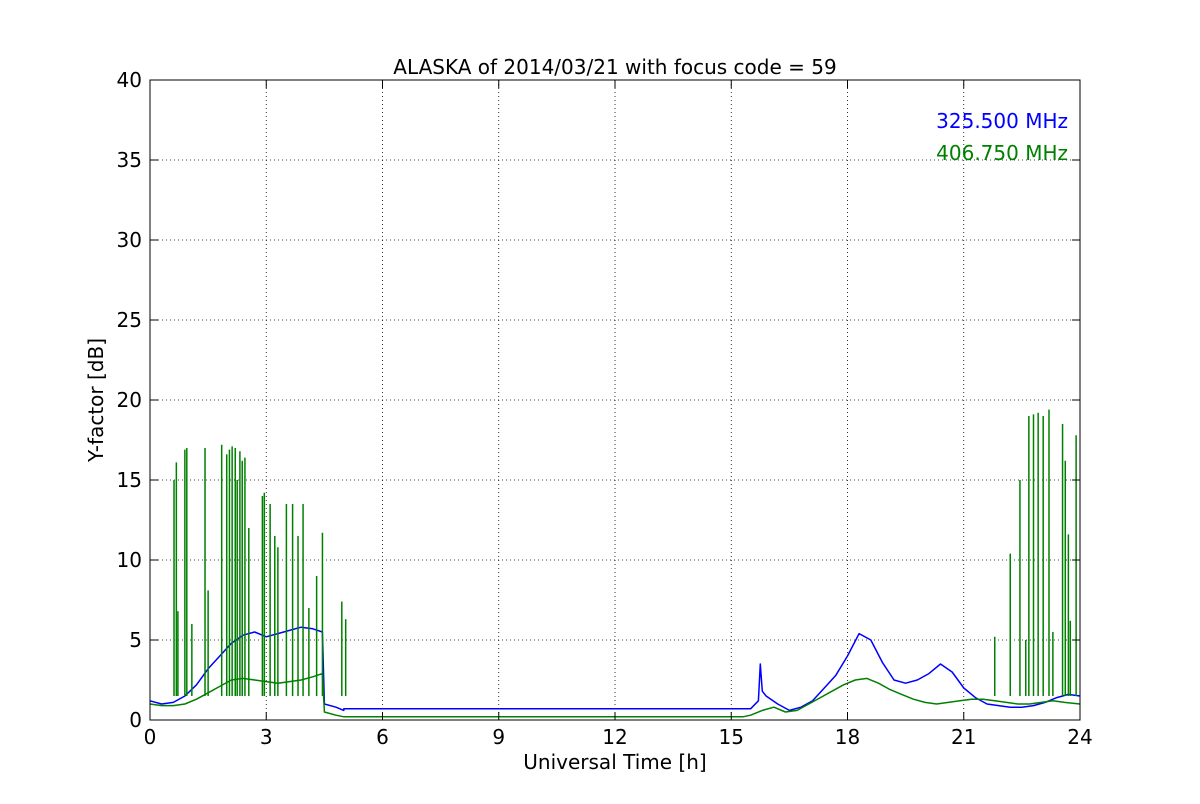 Image resolution: width=1200 pixels, height=804 pixels. What do you see at coordinates (266, 737) in the screenshot?
I see `x-tick-label: 3` at bounding box center [266, 737].